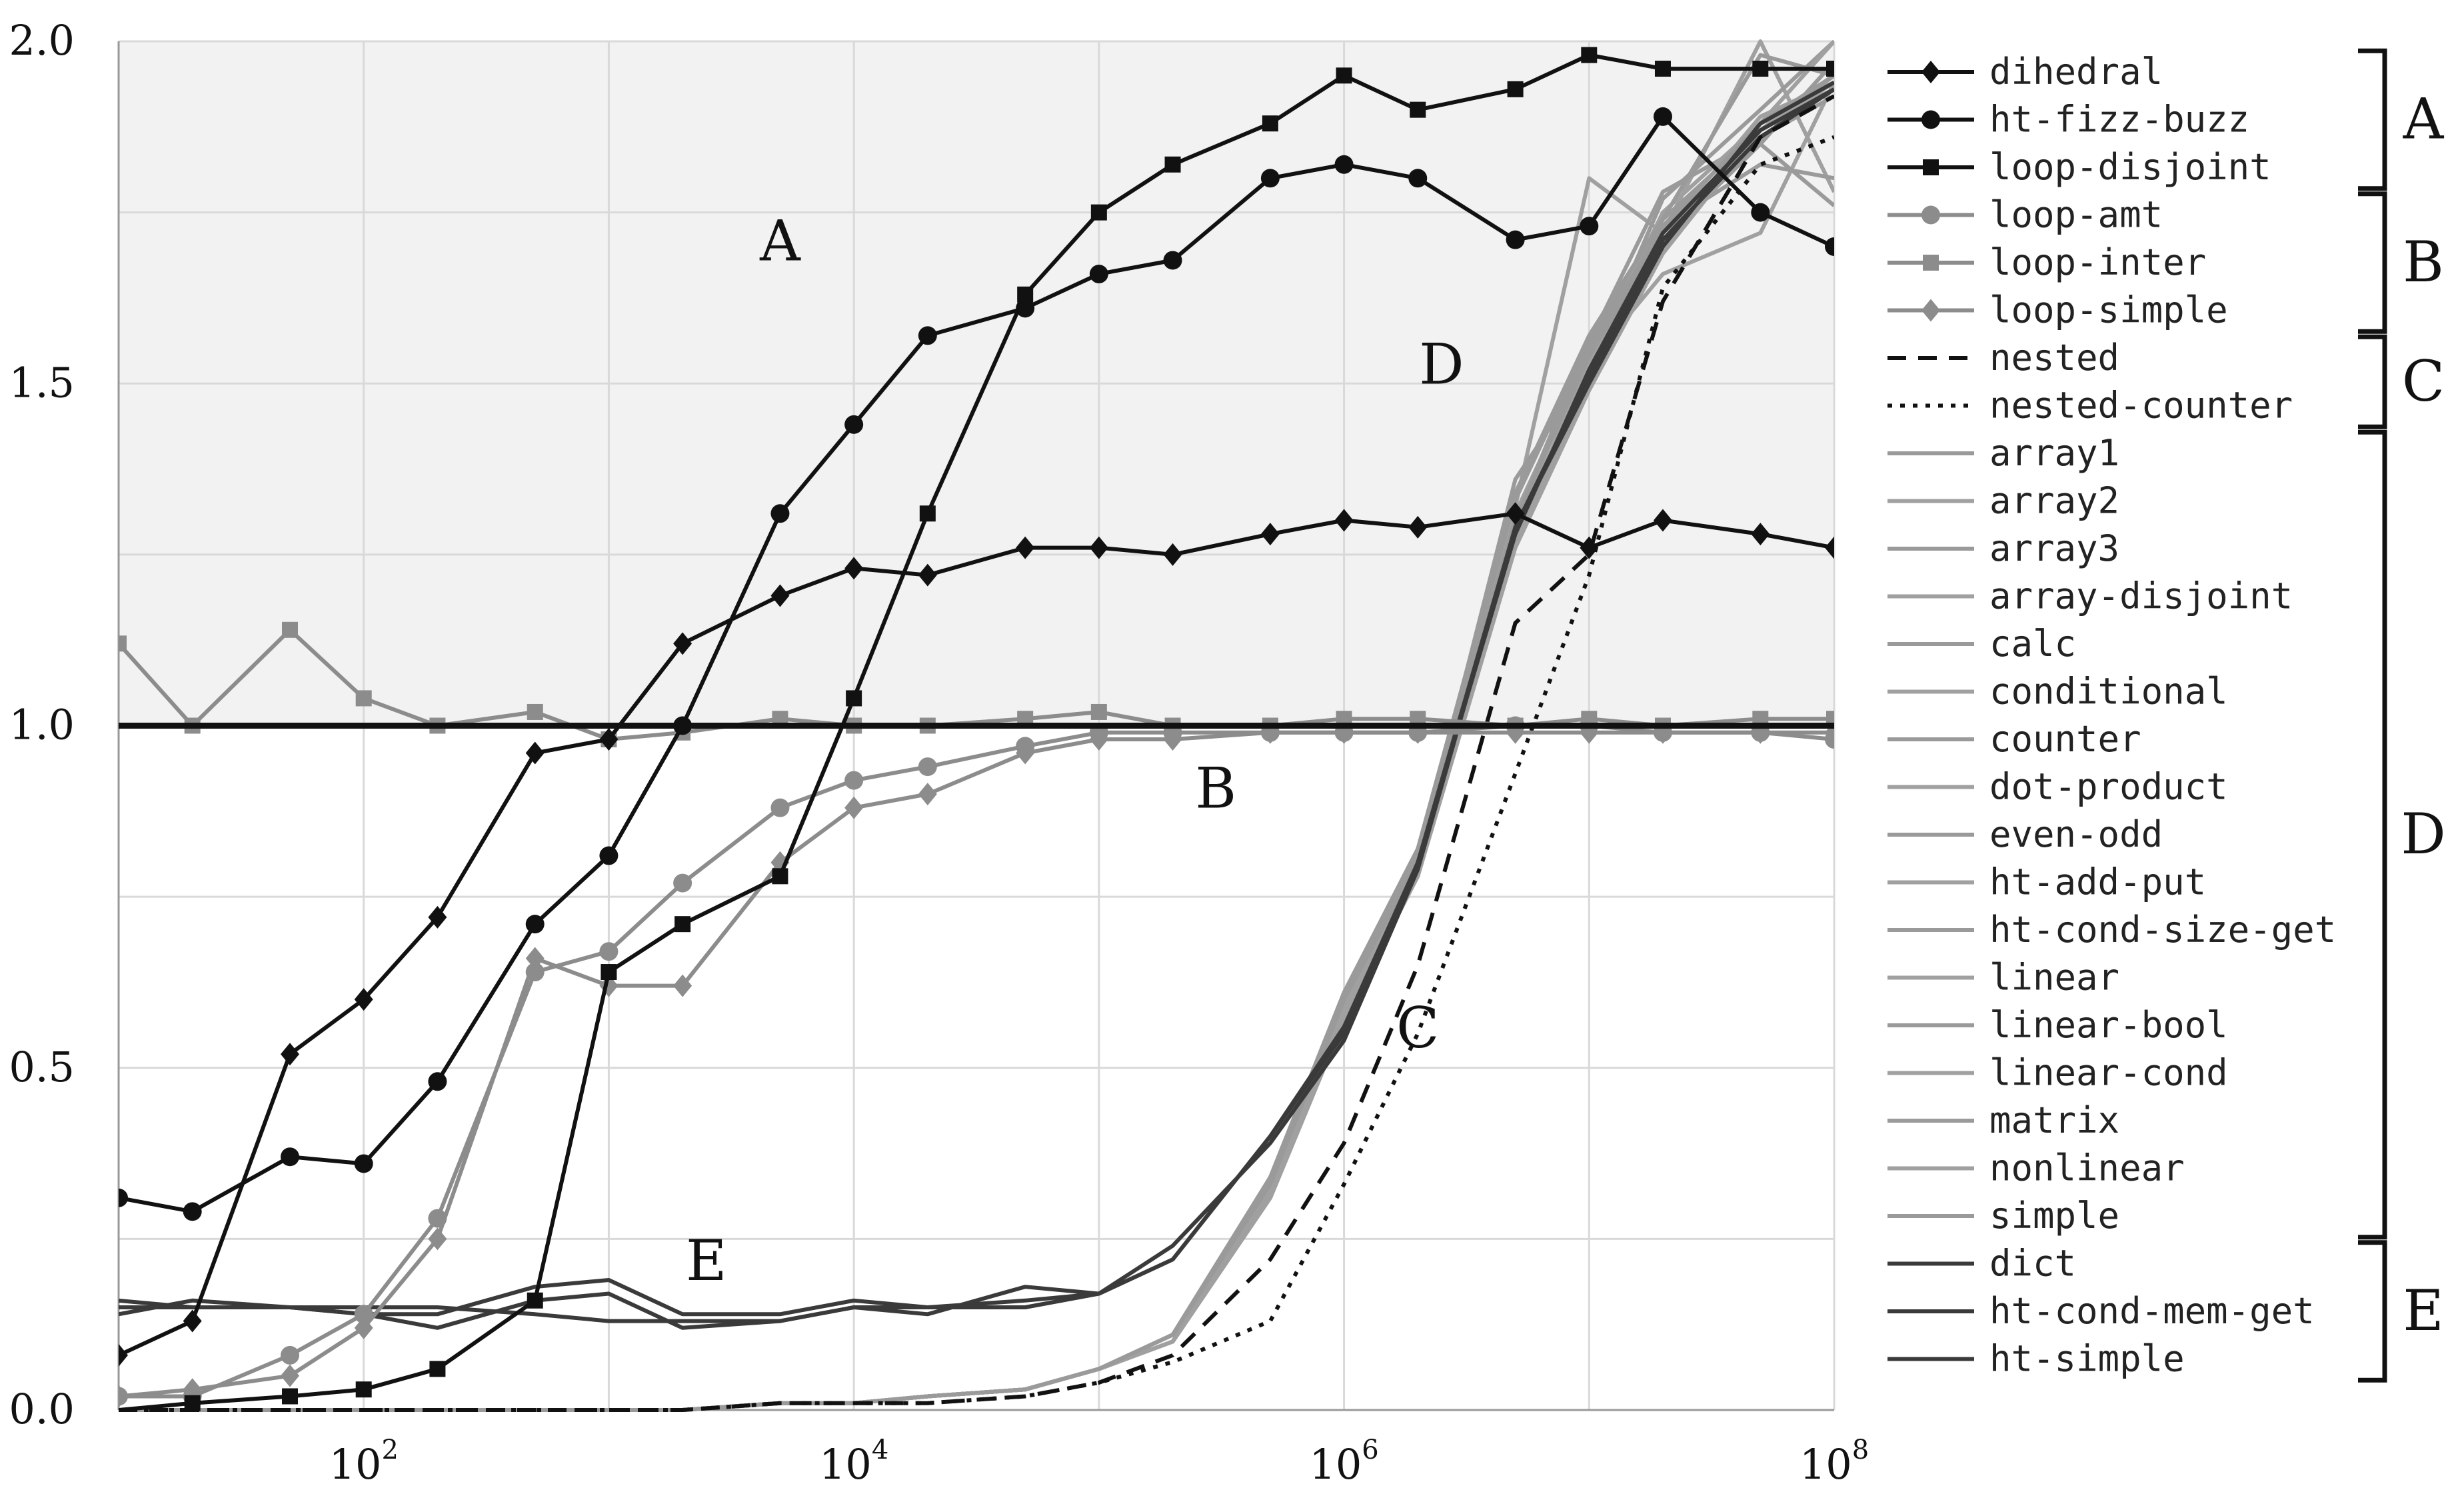  I want to click on legend-label-dihedral: dihedral, so click(2076, 72).